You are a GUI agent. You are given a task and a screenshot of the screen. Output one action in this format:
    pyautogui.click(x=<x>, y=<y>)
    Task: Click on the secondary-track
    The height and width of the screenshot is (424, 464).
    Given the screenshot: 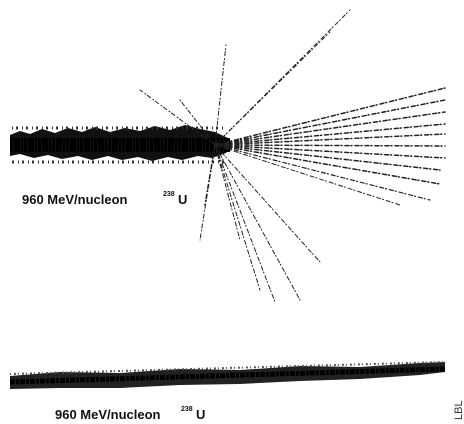 What is the action you would take?
    pyautogui.click(x=227, y=375)
    